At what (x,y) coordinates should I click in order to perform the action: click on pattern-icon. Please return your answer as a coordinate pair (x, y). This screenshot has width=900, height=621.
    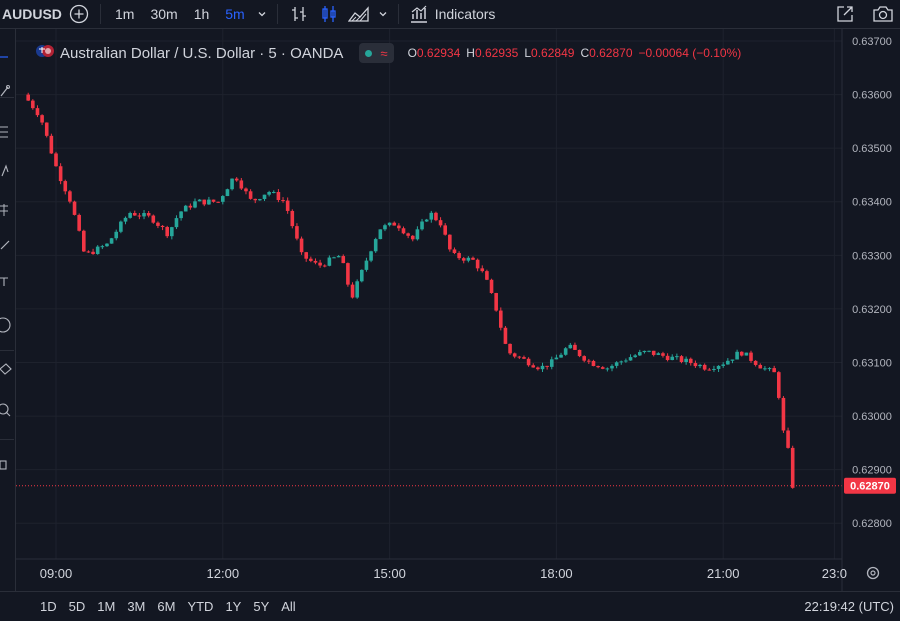
    Looking at the image, I should click on (6, 170).